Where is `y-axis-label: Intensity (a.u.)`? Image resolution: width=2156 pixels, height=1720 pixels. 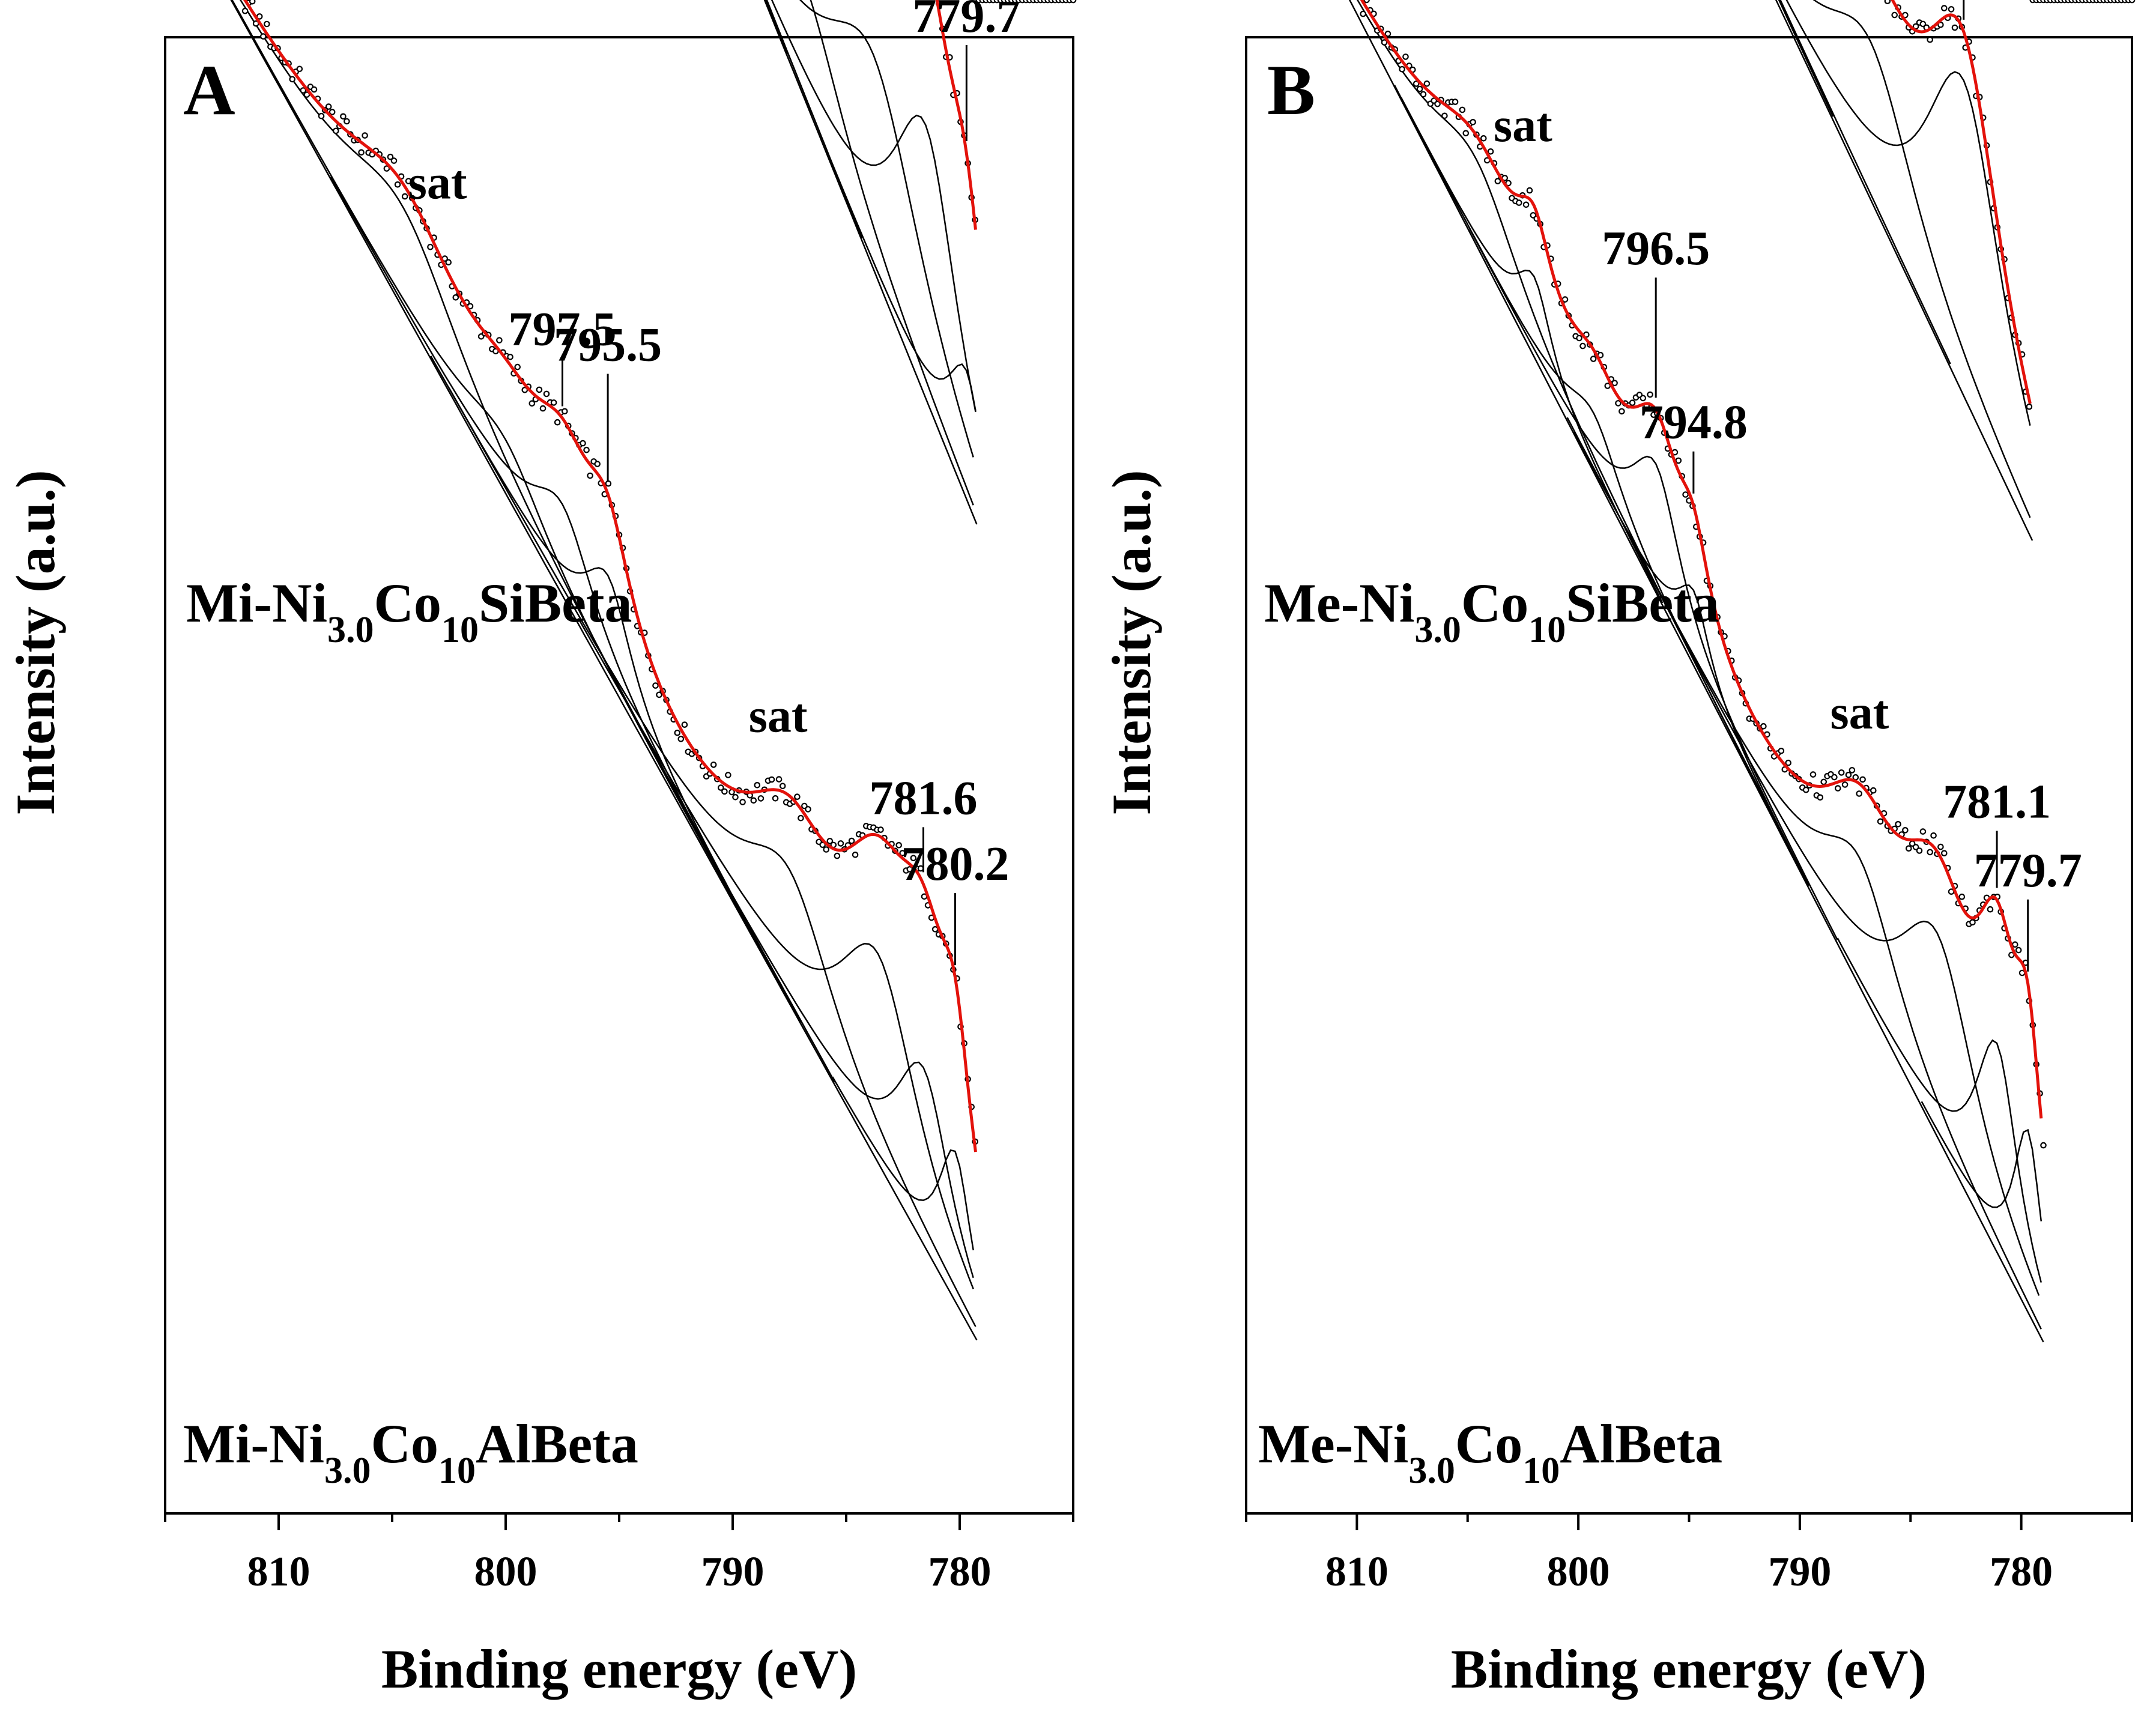 y-axis-label: Intensity (a.u.) is located at coordinates (1131, 642).